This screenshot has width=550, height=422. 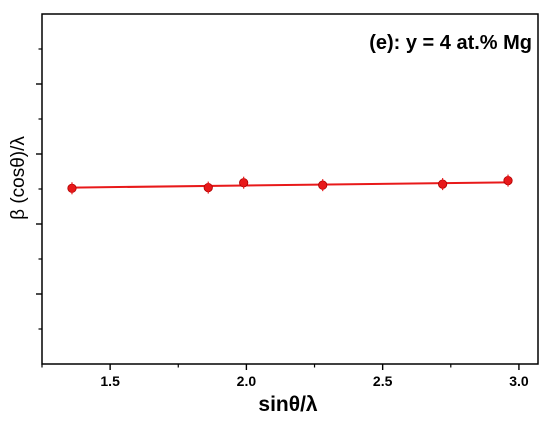 I want to click on x-tick-label: 3.0, so click(x=519, y=381).